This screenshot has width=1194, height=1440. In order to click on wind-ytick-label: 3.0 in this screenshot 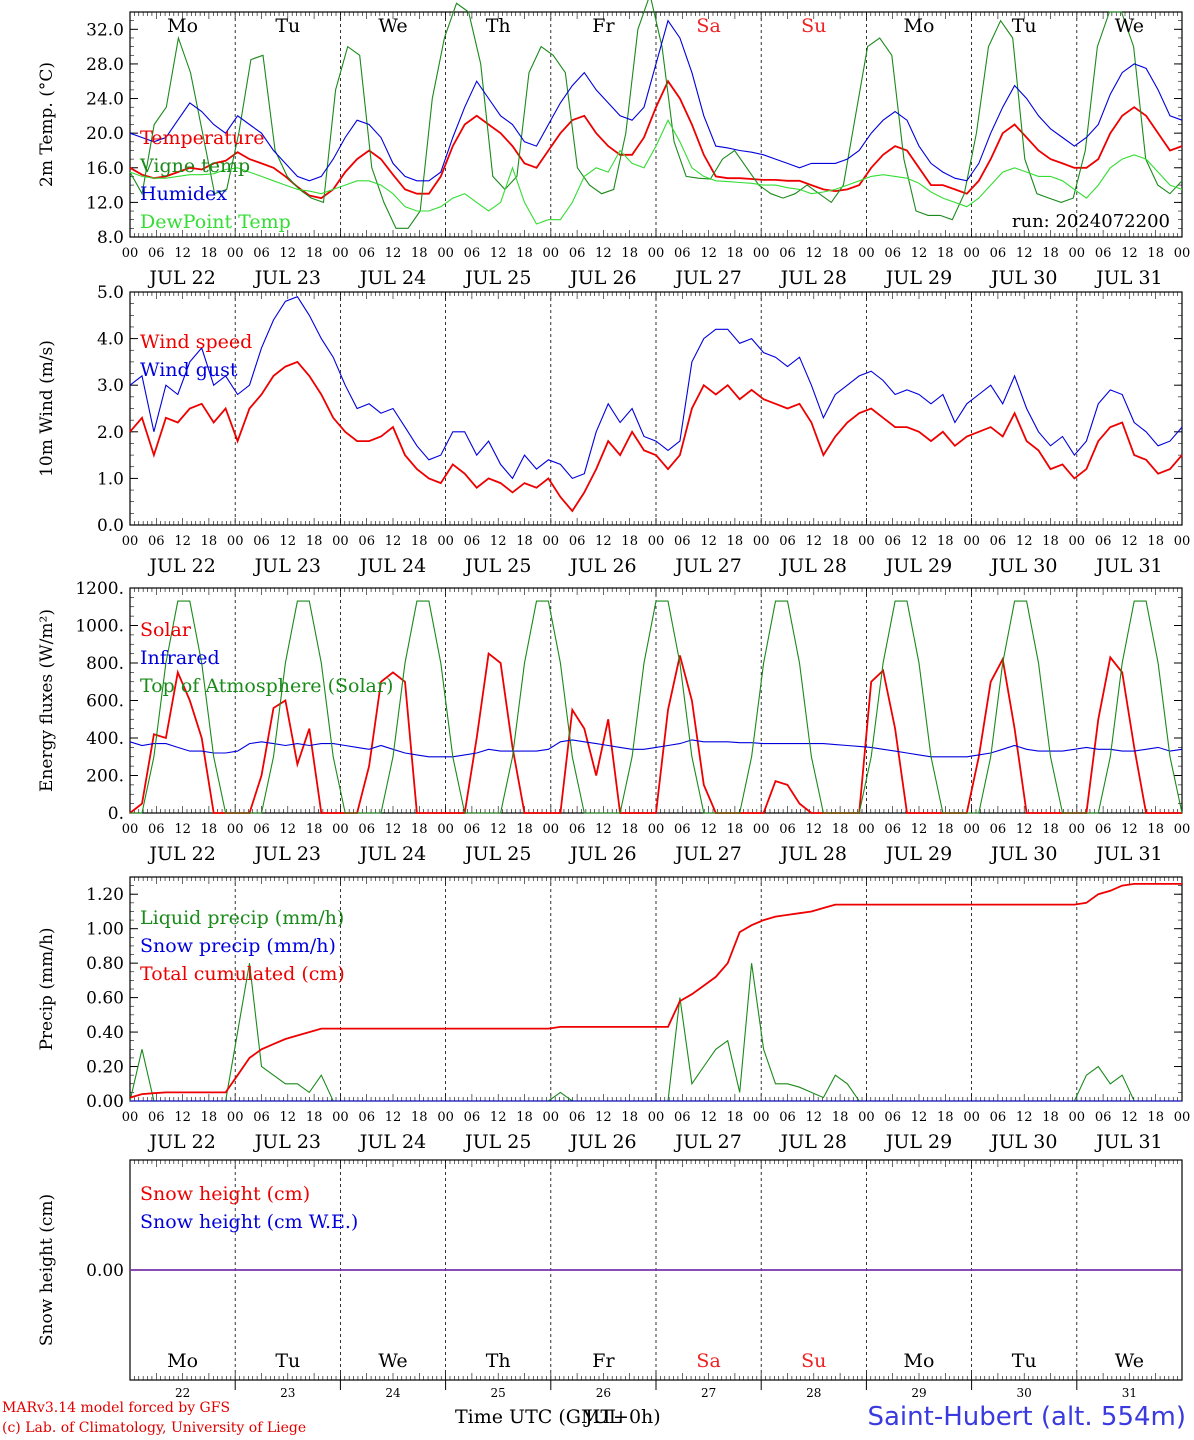, I will do `click(110, 386)`.